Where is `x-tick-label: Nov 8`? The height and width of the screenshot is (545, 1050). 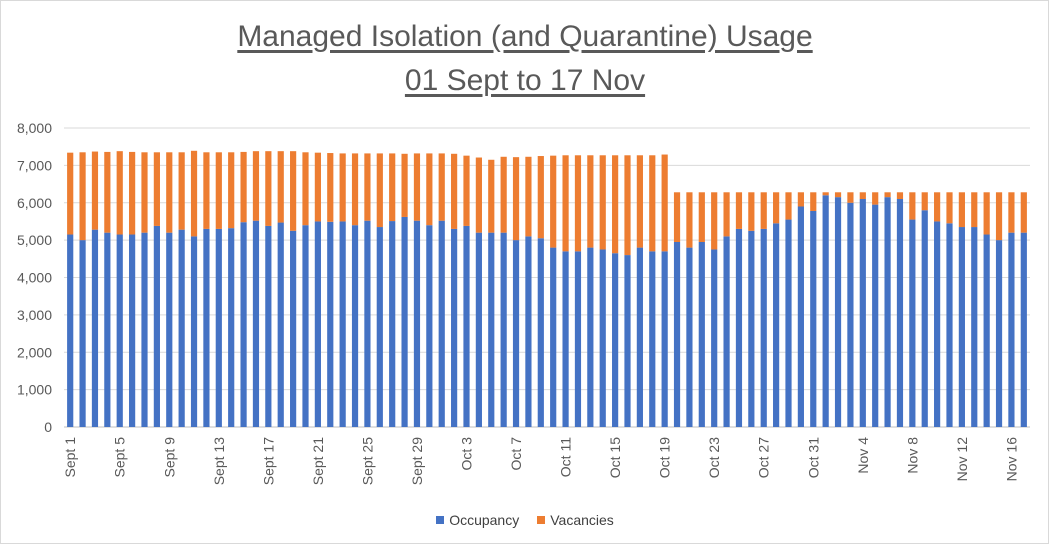 x-tick-label: Nov 8 is located at coordinates (912, 455).